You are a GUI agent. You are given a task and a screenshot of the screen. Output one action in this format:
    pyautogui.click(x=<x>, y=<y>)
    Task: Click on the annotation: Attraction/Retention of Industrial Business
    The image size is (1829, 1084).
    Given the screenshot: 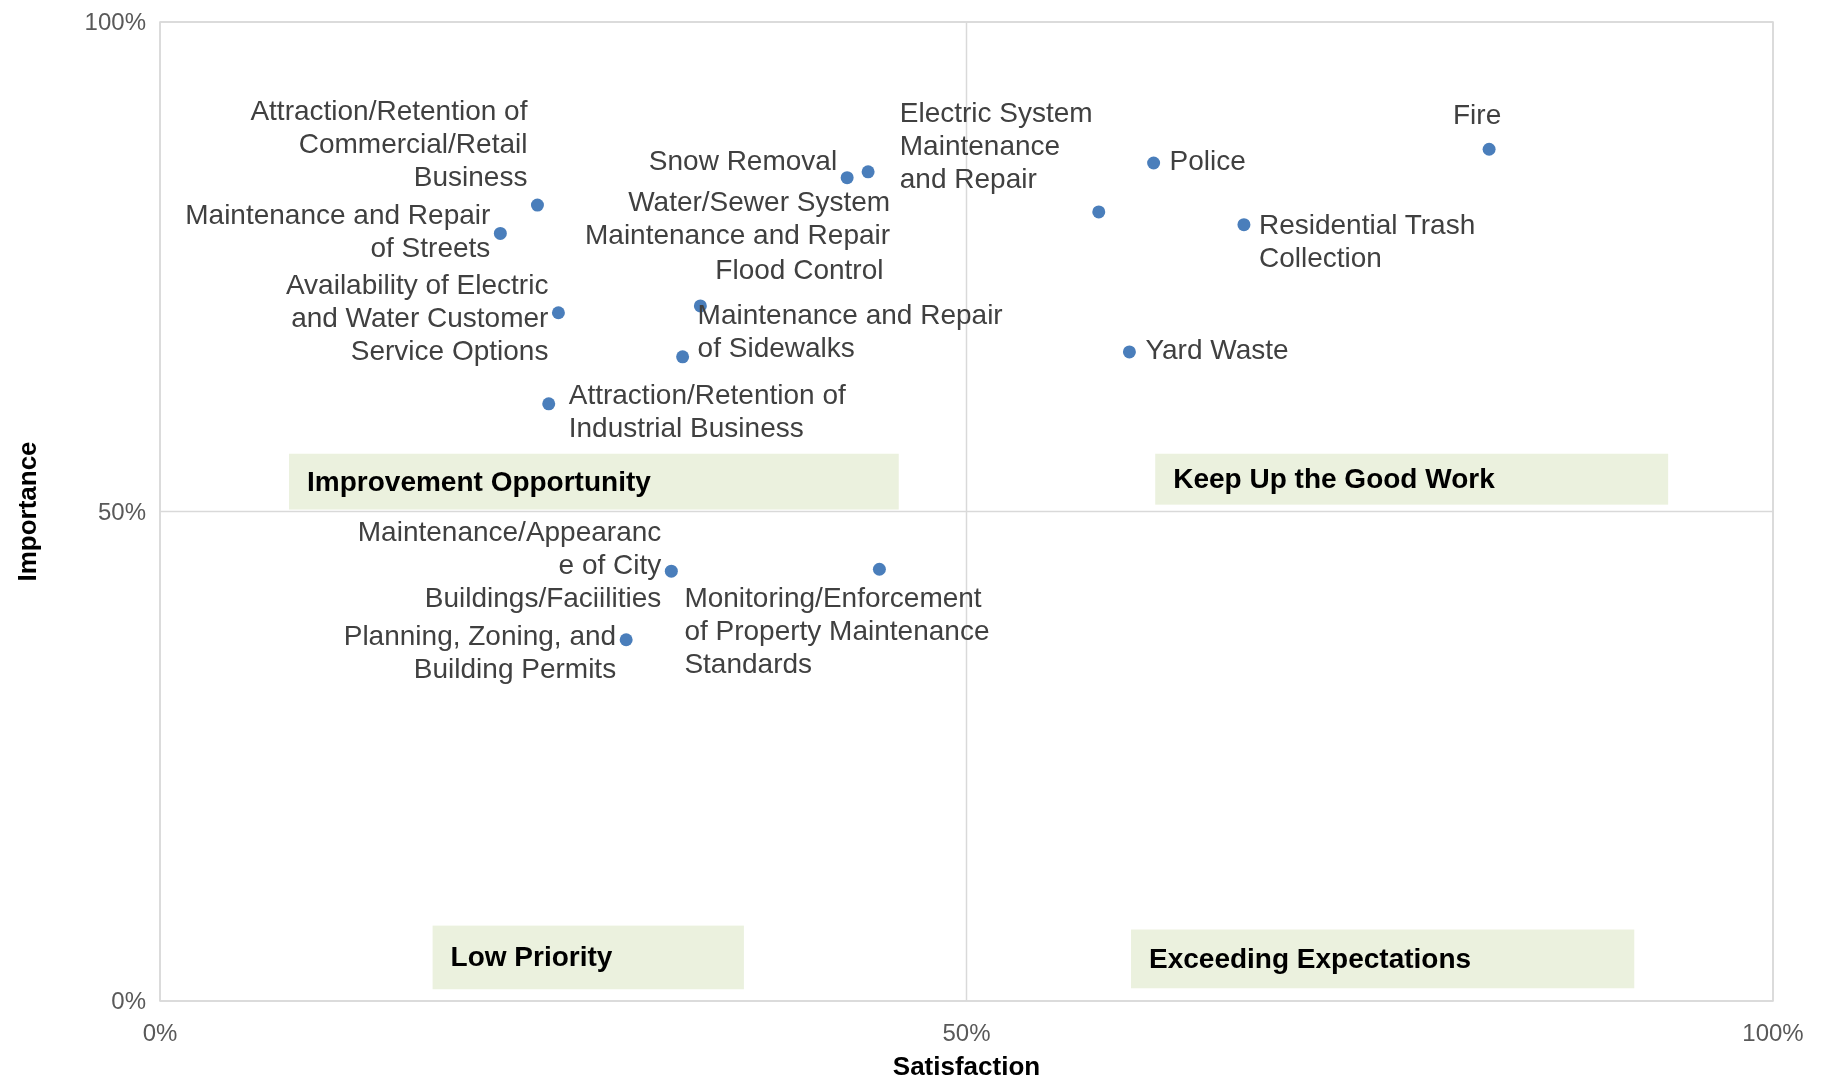 What is the action you would take?
    pyautogui.click(x=707, y=410)
    